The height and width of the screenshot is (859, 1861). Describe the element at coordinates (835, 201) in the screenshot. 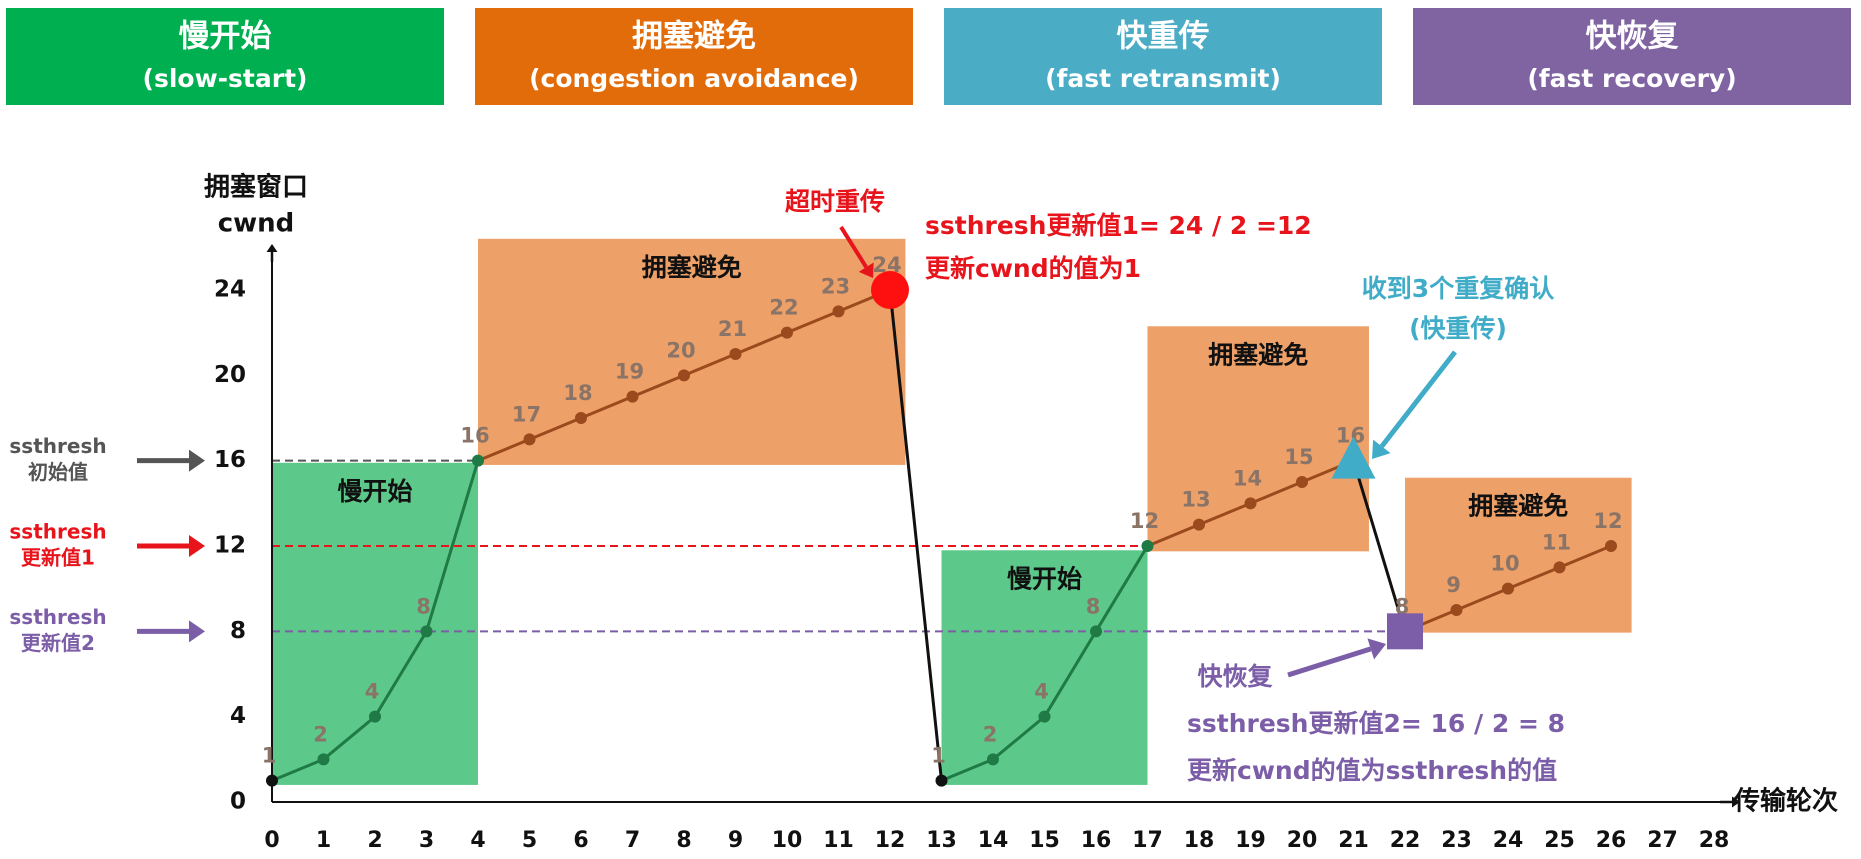

I see `annotation: 超时重传` at that location.